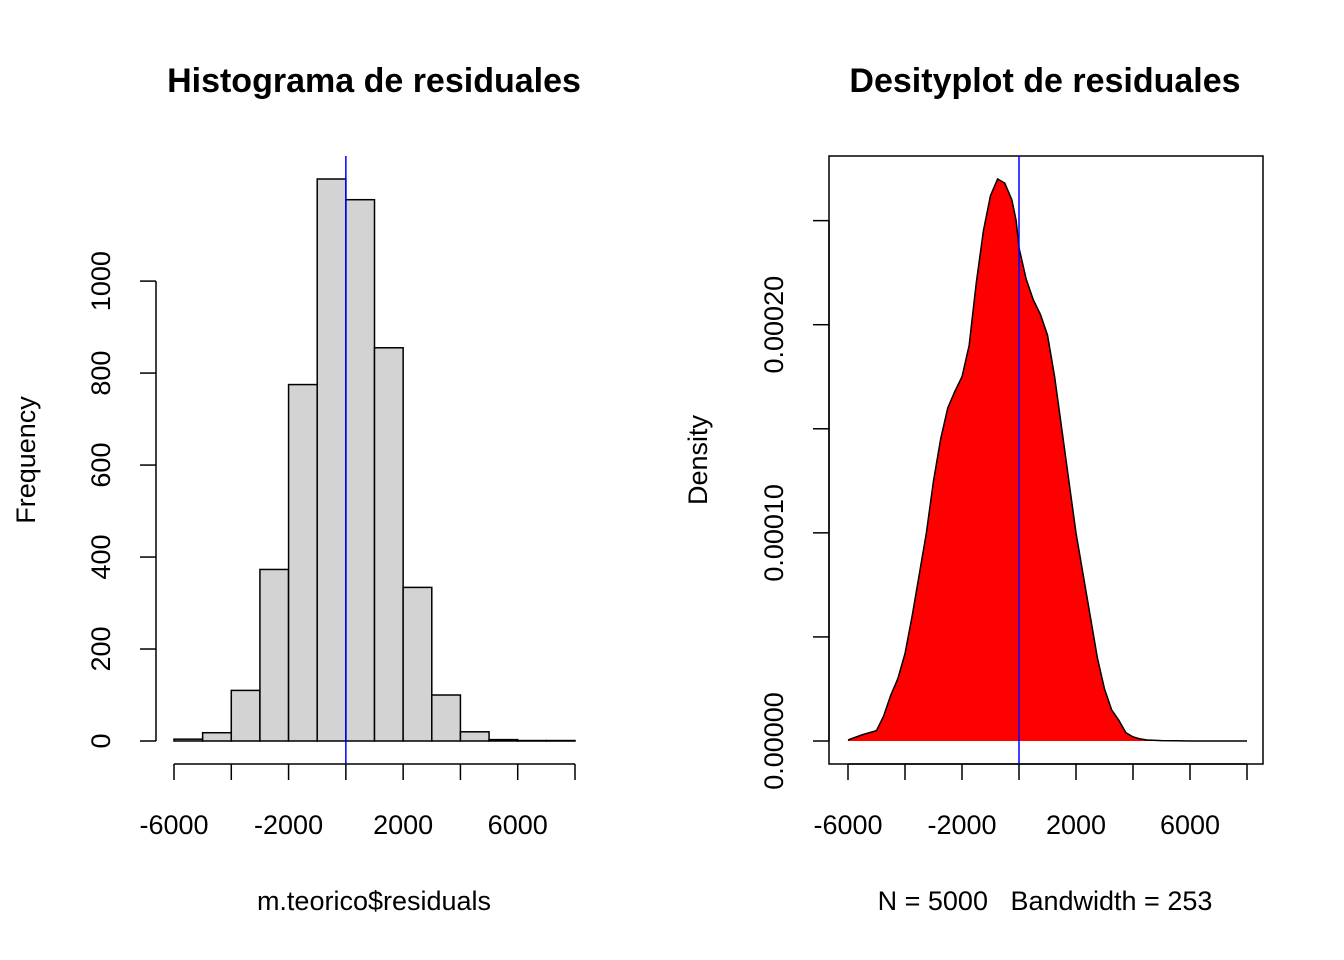  Describe the element at coordinates (374, 81) in the screenshot. I see `histogram-title: Histograma de residuales` at that location.